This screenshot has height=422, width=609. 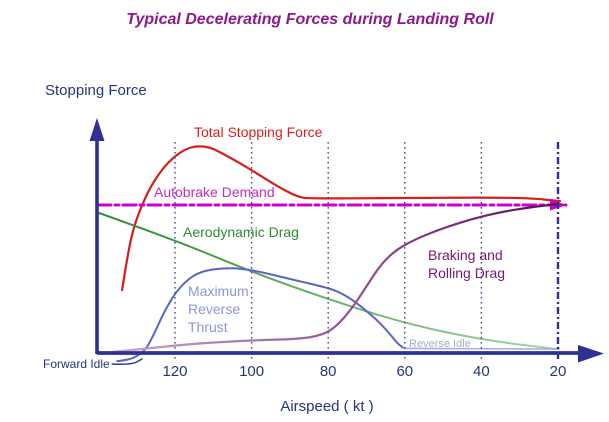 What do you see at coordinates (76, 364) in the screenshot?
I see `label-forward-idle: Forward Idle` at bounding box center [76, 364].